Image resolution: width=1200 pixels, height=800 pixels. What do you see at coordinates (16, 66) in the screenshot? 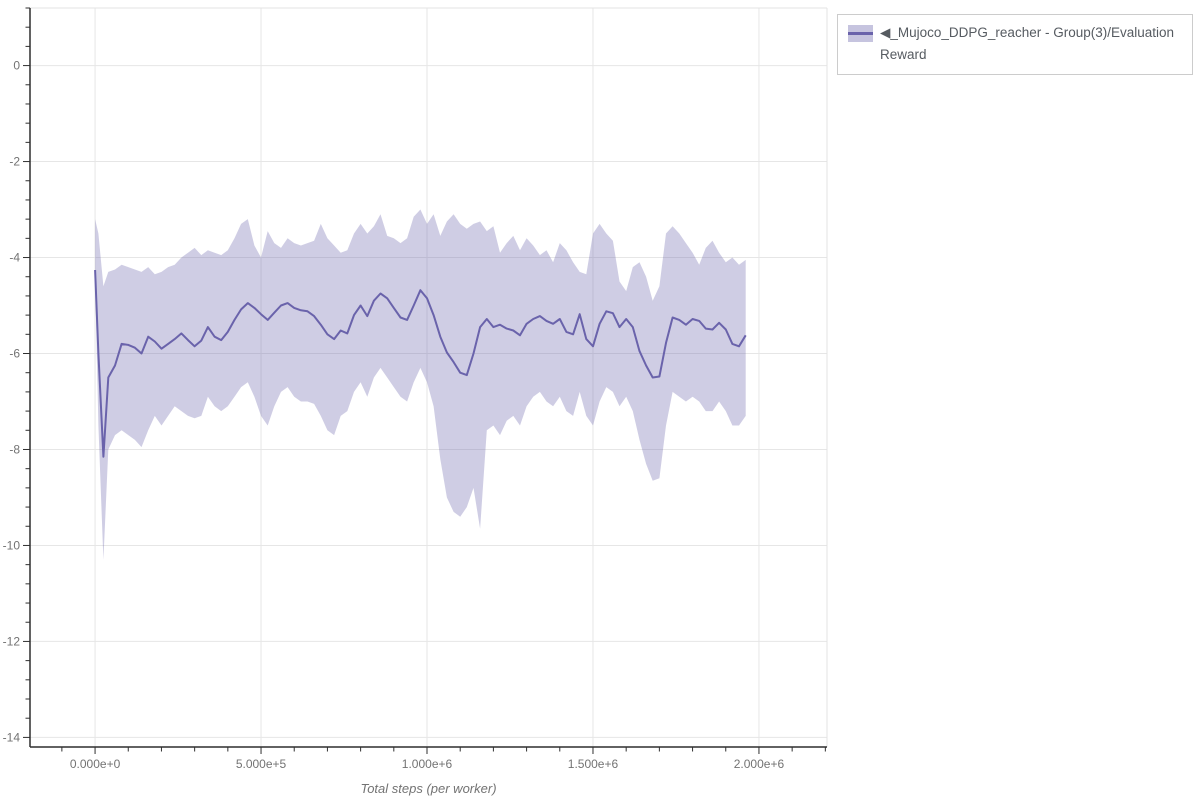
I see `y-tick-label: 0` at bounding box center [16, 66].